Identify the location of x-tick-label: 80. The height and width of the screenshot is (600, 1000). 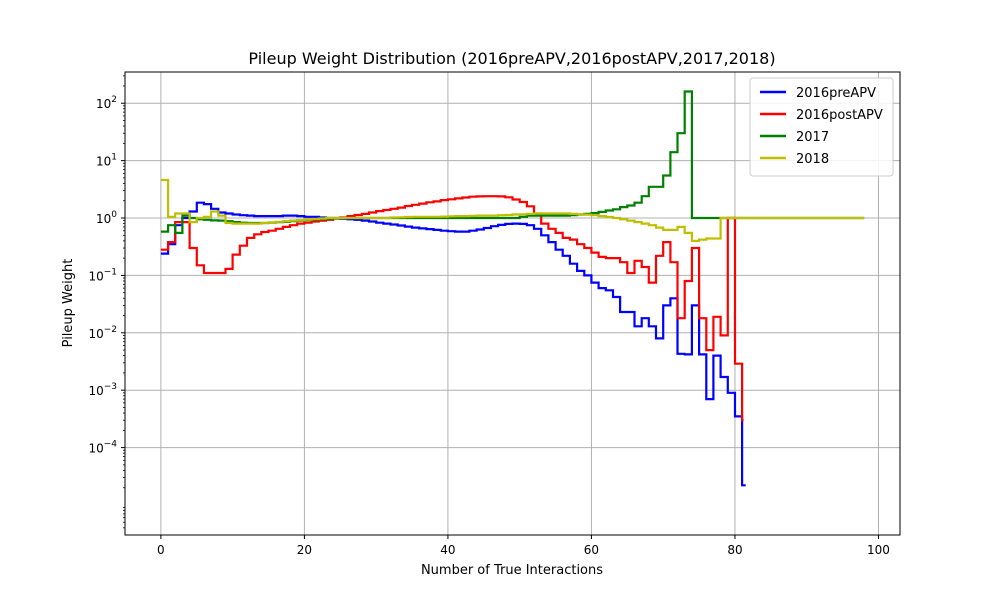
(734, 550).